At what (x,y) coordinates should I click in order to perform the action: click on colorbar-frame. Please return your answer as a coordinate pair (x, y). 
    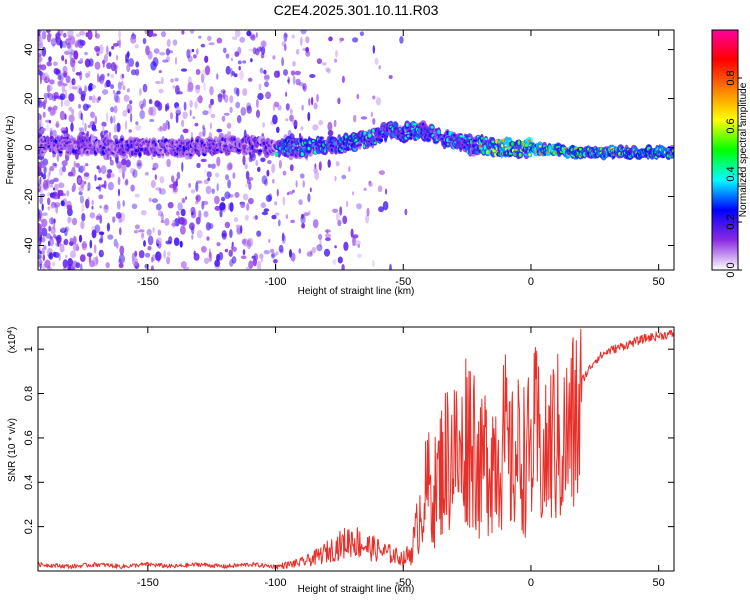
    Looking at the image, I should click on (725, 150).